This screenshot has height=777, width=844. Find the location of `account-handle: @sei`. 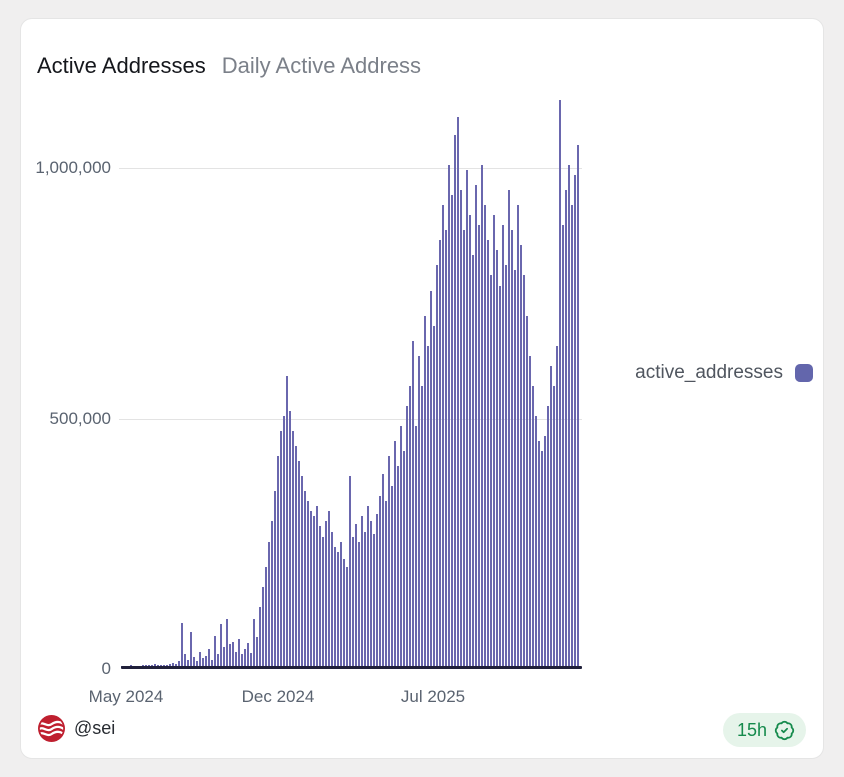

account-handle: @sei is located at coordinates (95, 728).